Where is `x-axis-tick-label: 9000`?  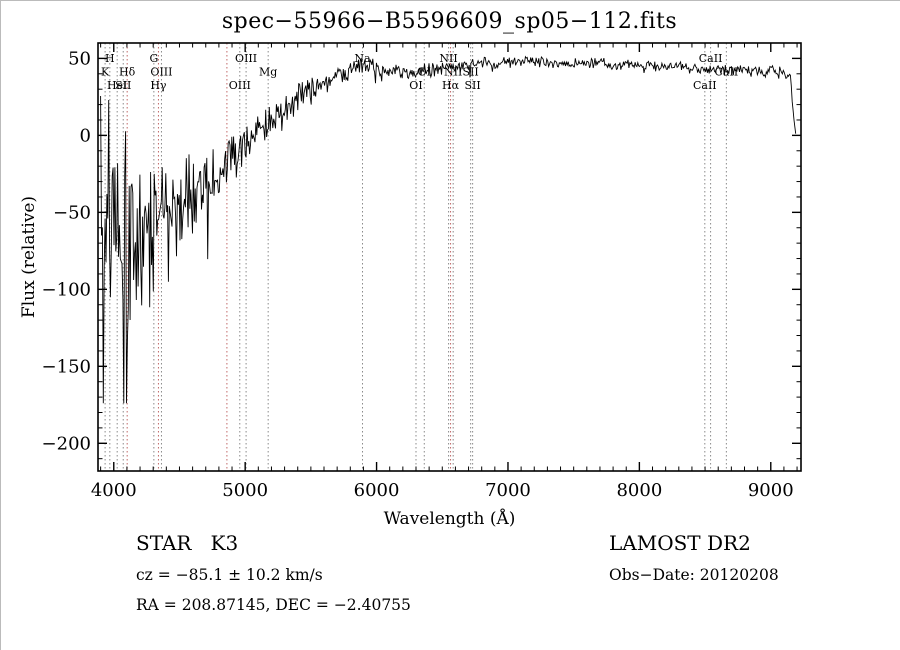 x-axis-tick-label: 9000 is located at coordinates (771, 490).